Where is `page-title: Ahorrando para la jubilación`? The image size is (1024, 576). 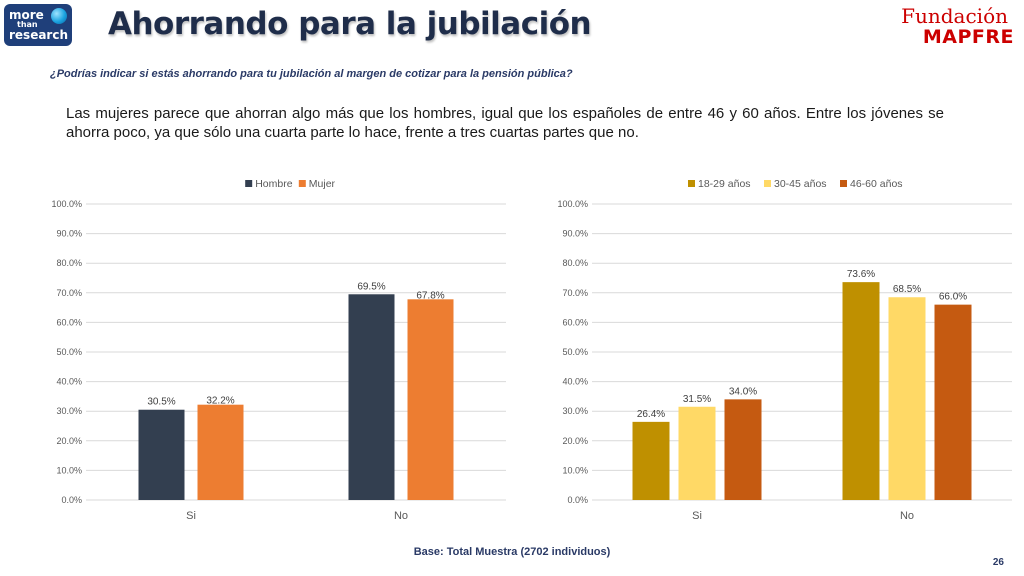 page-title: Ahorrando para la jubilación is located at coordinates (350, 24).